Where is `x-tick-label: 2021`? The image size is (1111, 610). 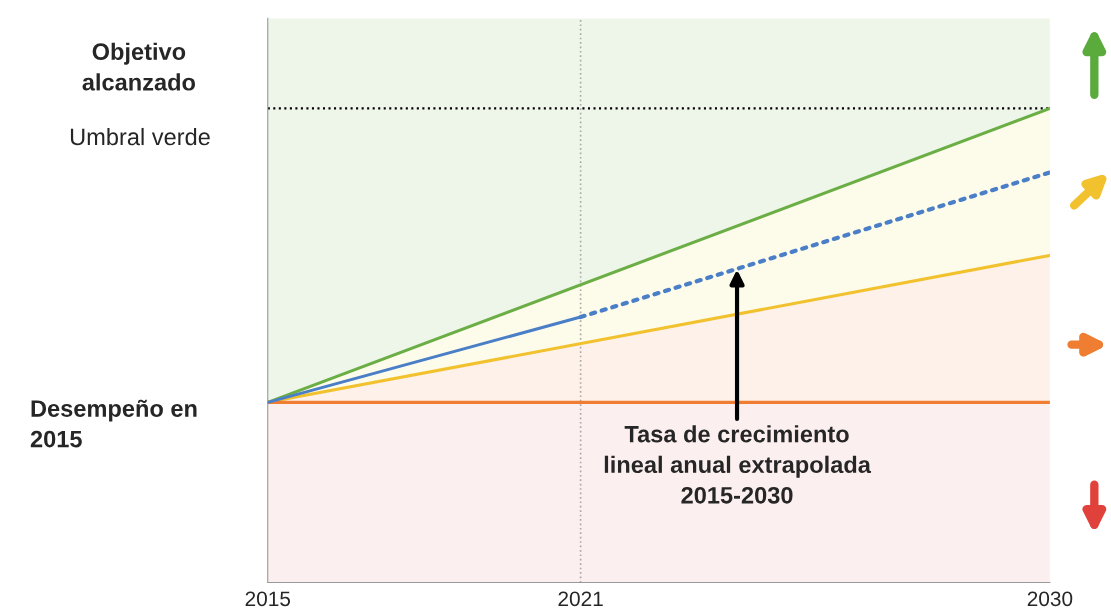
x-tick-label: 2021 is located at coordinates (580, 599).